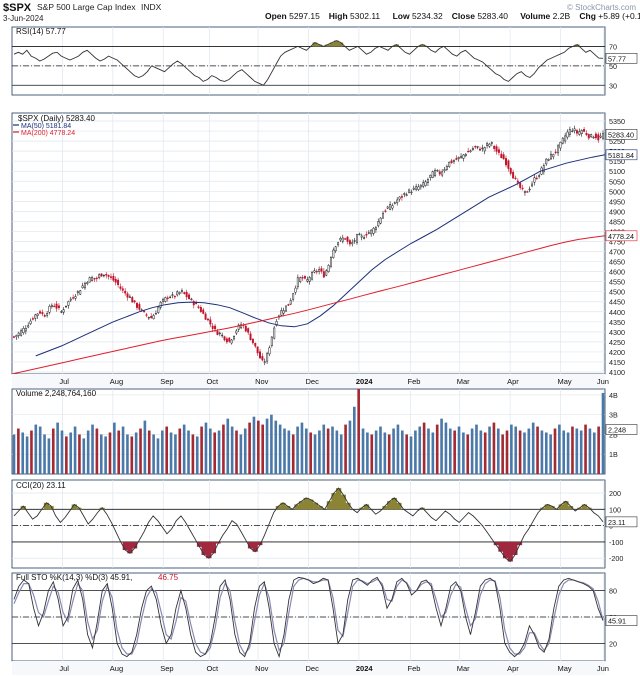 Image resolution: width=640 pixels, height=676 pixels. I want to click on ma200-last-tag-box, so click(621, 236).